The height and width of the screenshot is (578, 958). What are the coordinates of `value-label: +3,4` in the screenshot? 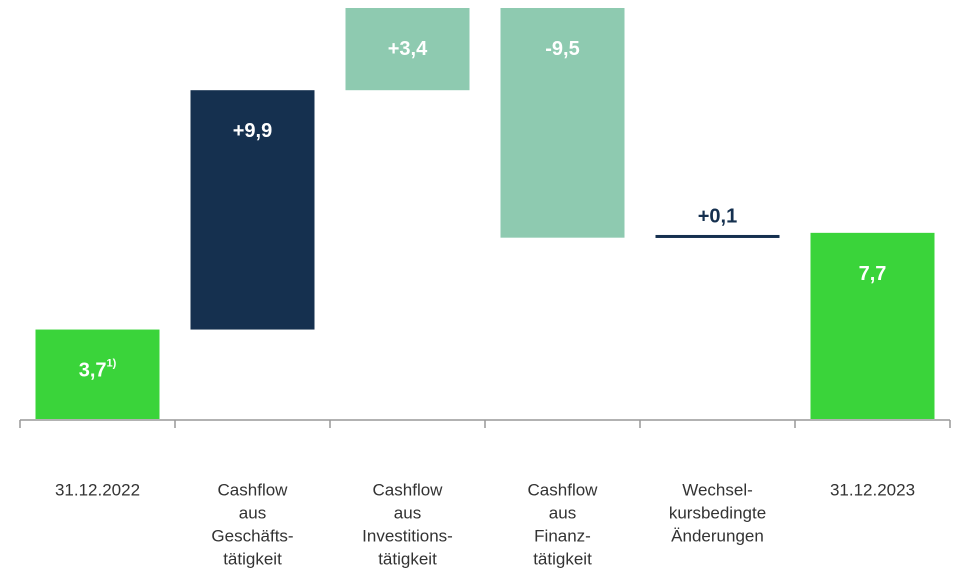 It's located at (408, 49).